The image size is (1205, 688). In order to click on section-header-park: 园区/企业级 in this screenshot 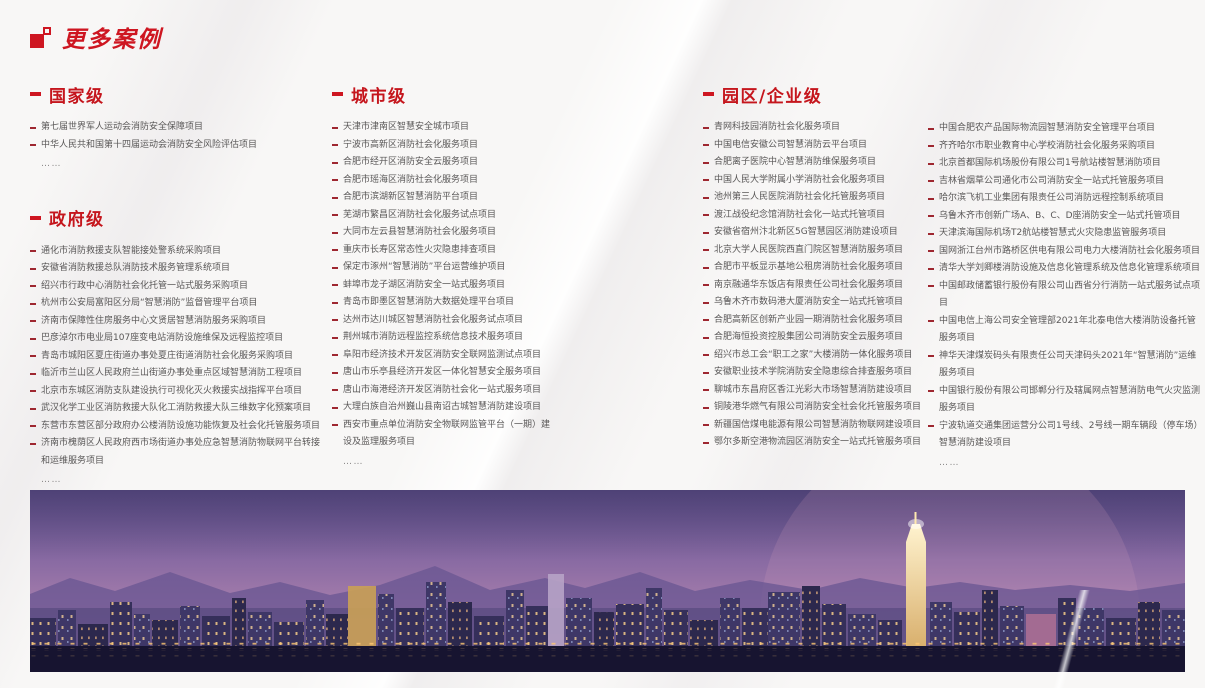, I will do `click(815, 95)`.